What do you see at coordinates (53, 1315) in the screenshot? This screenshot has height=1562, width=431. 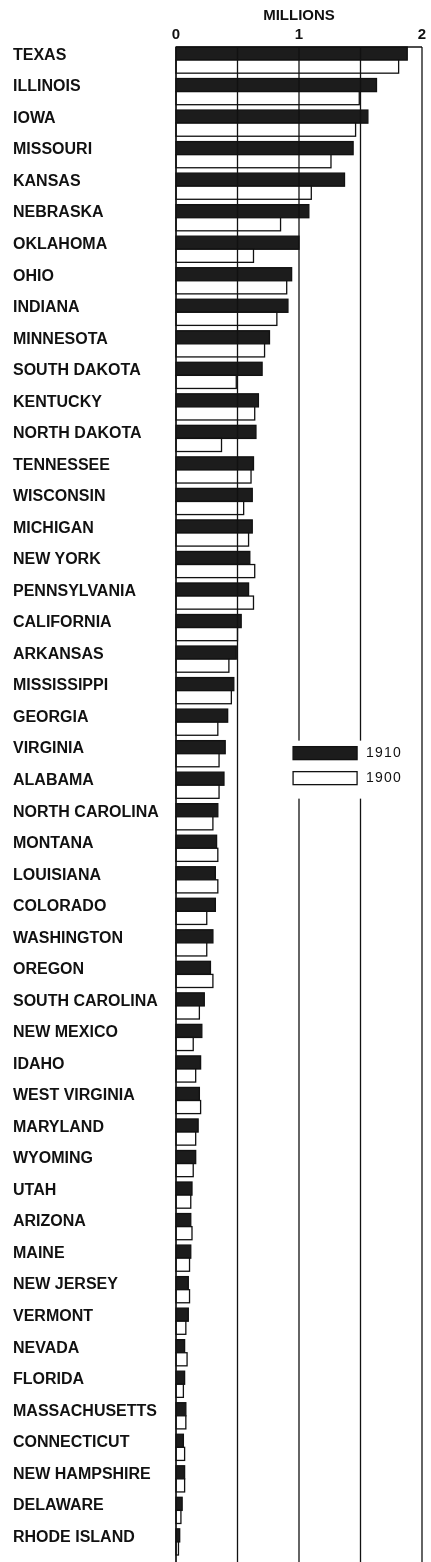 I see `y-tick-label: VERMONT` at bounding box center [53, 1315].